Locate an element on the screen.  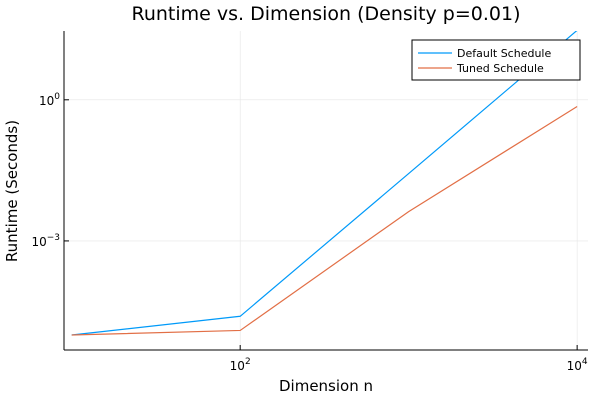
x-axis-label: Dimension n is located at coordinates (326, 386).